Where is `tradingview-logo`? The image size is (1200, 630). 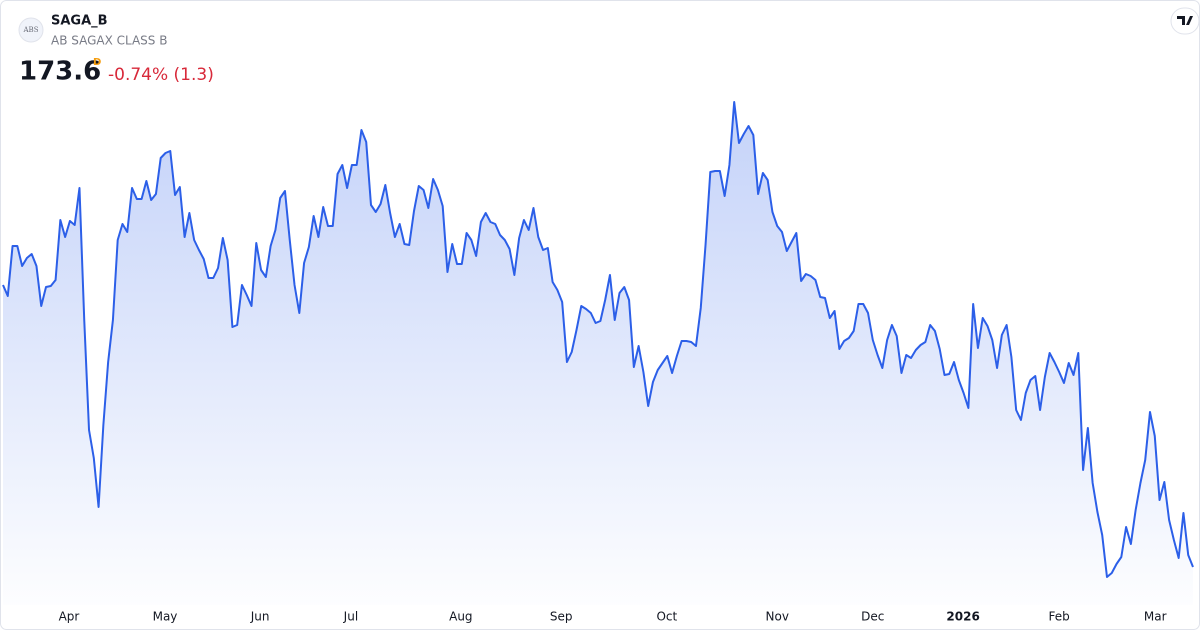 tradingview-logo is located at coordinates (1185, 21).